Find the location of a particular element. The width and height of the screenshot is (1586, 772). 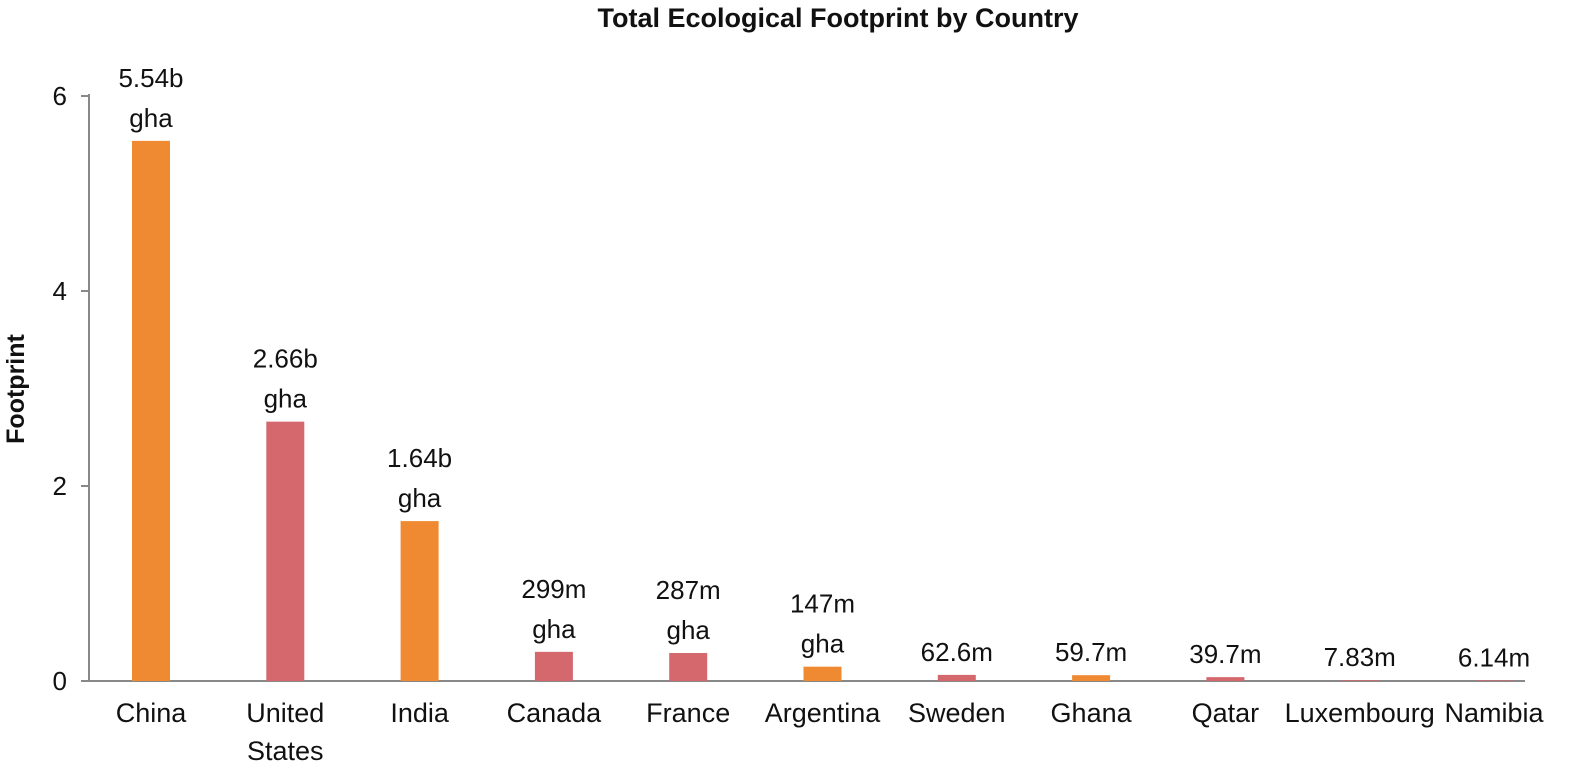

x-tick-label: India is located at coordinates (420, 713).